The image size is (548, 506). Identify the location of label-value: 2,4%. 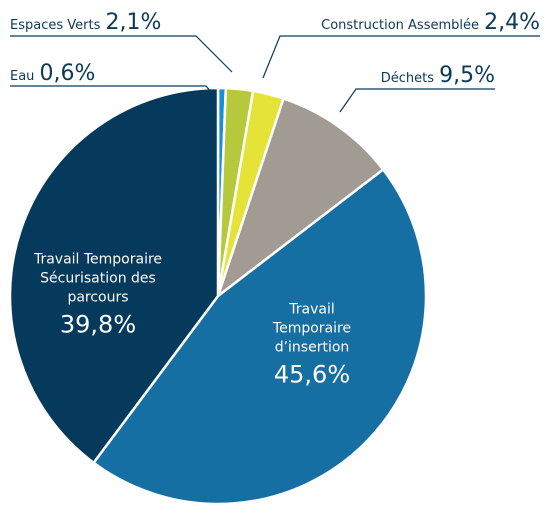
(512, 22).